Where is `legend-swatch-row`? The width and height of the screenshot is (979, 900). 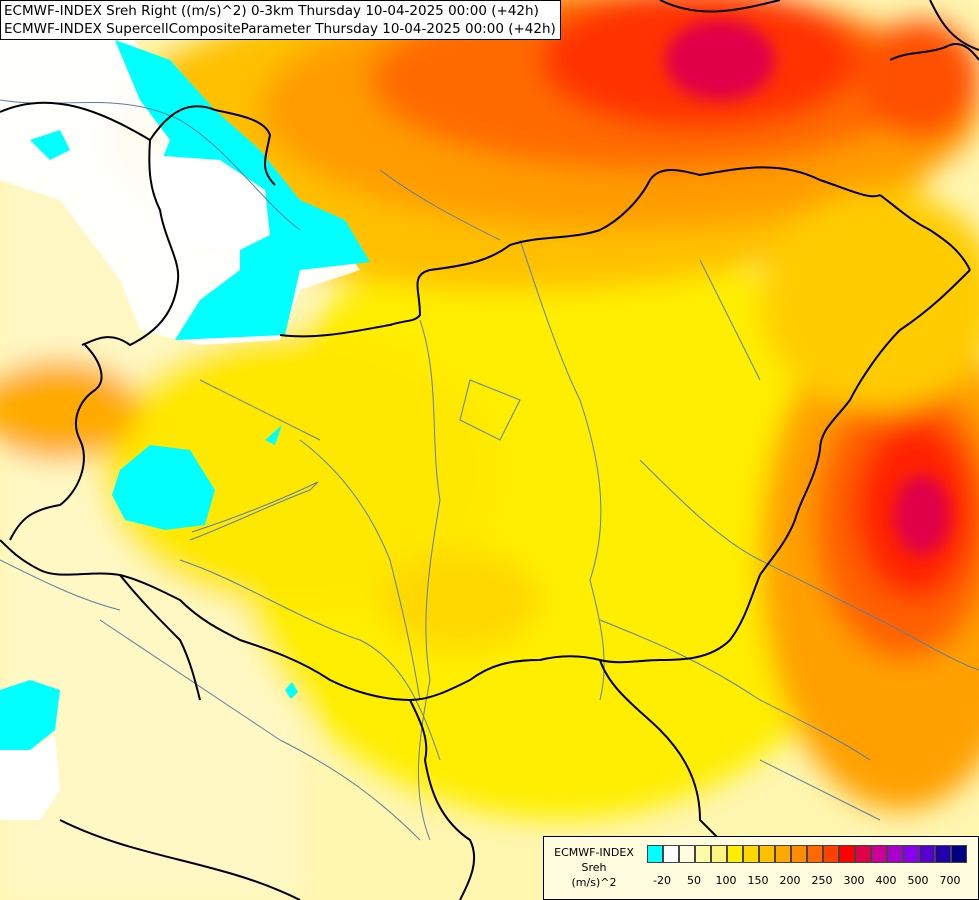
legend-swatch-row is located at coordinates (807, 854).